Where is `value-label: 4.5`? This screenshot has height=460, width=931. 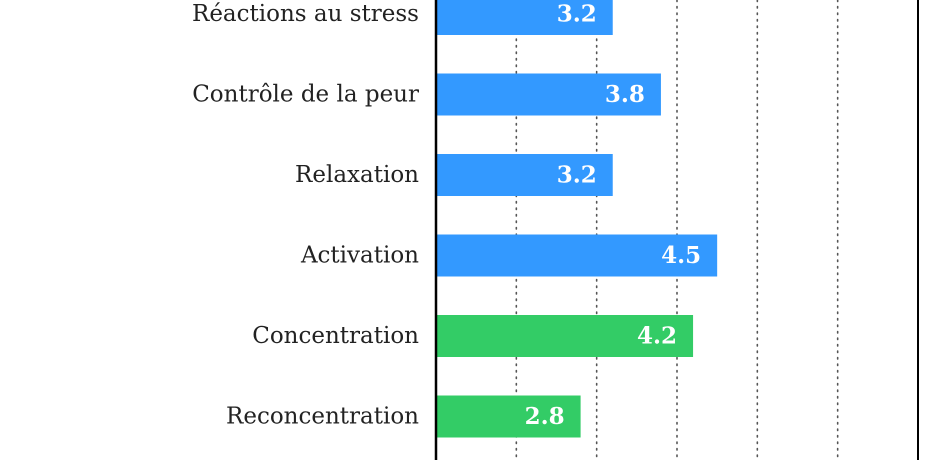
value-label: 4.5 is located at coordinates (681, 255).